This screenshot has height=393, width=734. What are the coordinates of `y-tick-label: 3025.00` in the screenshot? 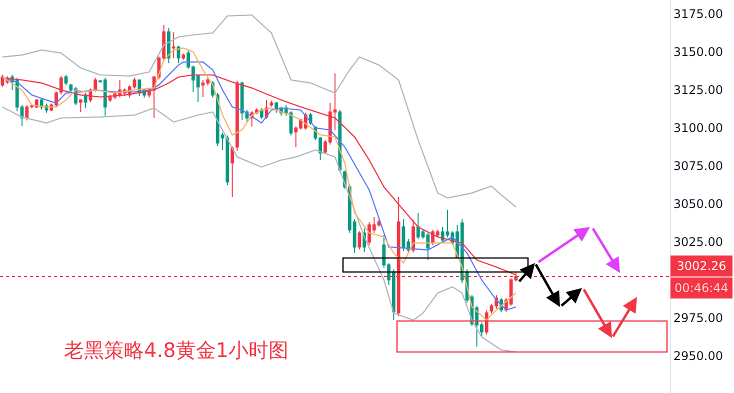 It's located at (698, 242).